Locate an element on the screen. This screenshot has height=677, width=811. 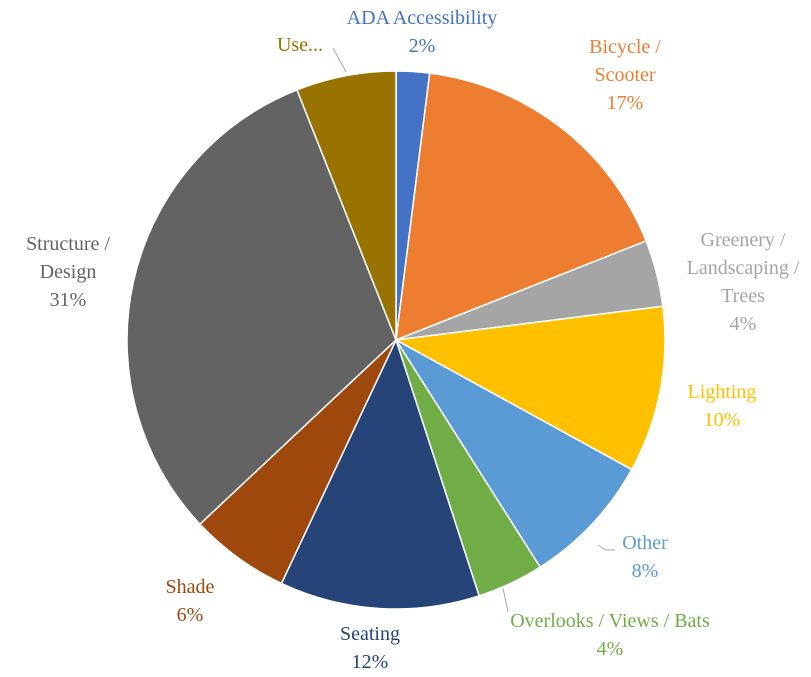
slice-label: Greenery / Landscaping / Trees 4% is located at coordinates (743, 282).